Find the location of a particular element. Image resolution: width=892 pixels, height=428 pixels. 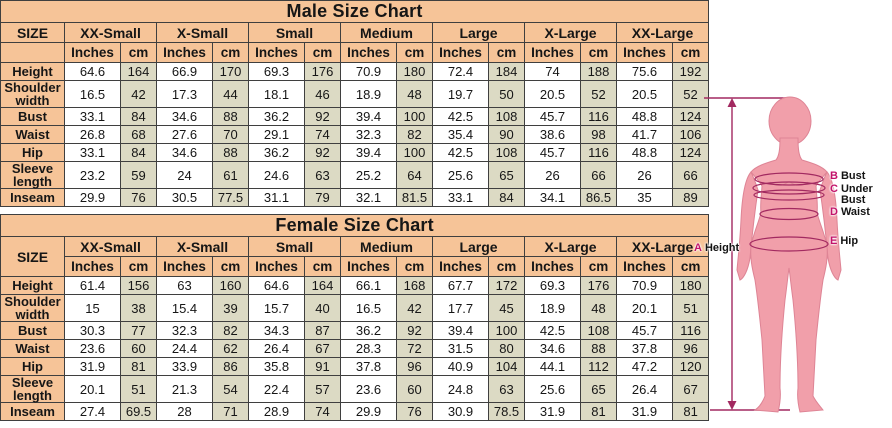

value-inches: 75.6 is located at coordinates (644, 71).